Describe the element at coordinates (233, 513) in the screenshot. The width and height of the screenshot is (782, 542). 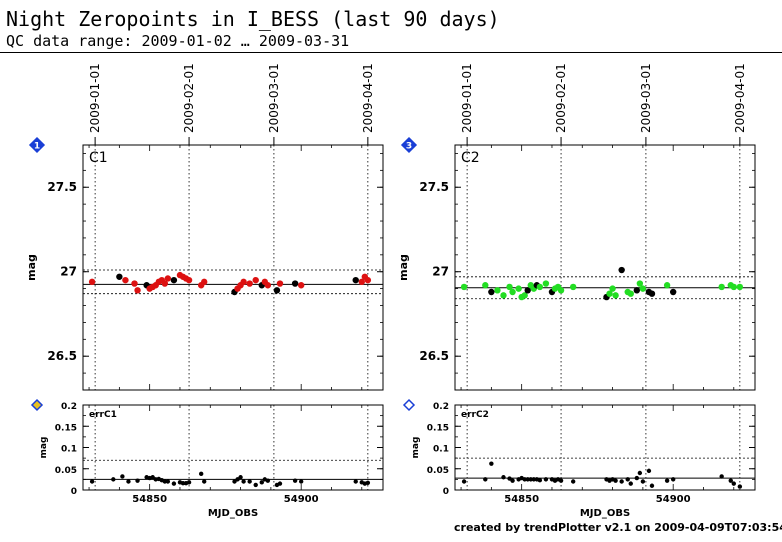
I see `x-axis-label: MJD_OBS` at that location.